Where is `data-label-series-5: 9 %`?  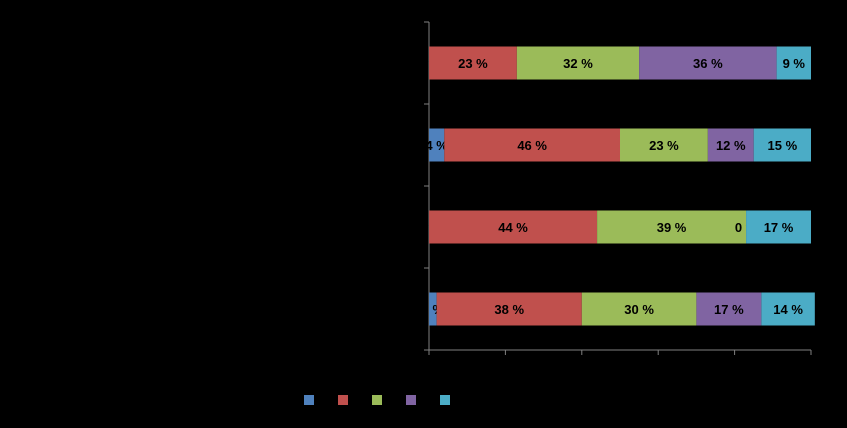
data-label-series-5: 9 % is located at coordinates (794, 63).